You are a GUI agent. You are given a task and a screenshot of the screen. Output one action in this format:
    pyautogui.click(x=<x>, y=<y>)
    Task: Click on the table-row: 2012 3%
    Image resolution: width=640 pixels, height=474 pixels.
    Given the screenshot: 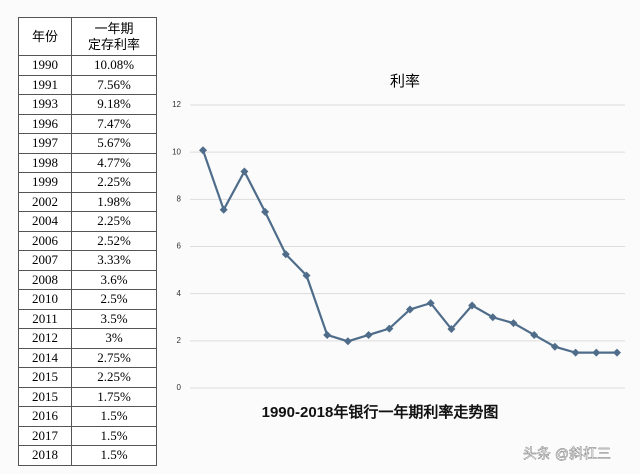 What is the action you would take?
    pyautogui.click(x=87, y=338)
    